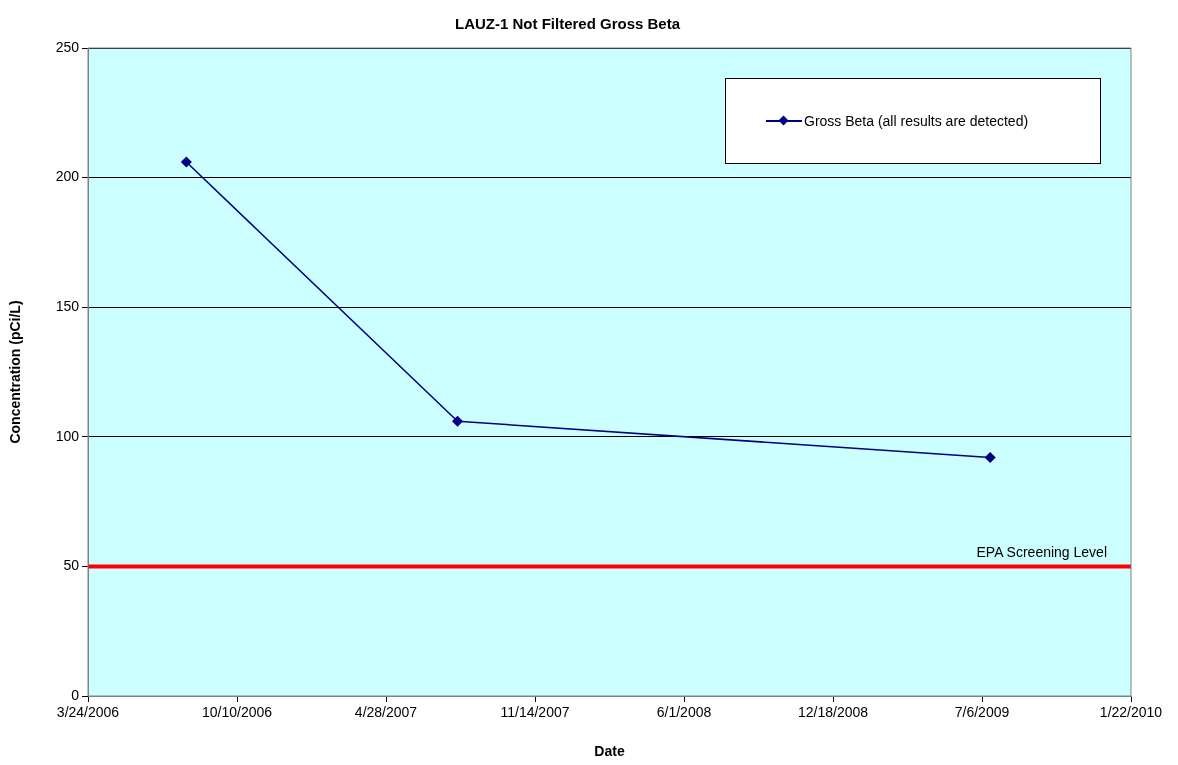  I want to click on x-tick-label: 10/10/2006, so click(237, 712).